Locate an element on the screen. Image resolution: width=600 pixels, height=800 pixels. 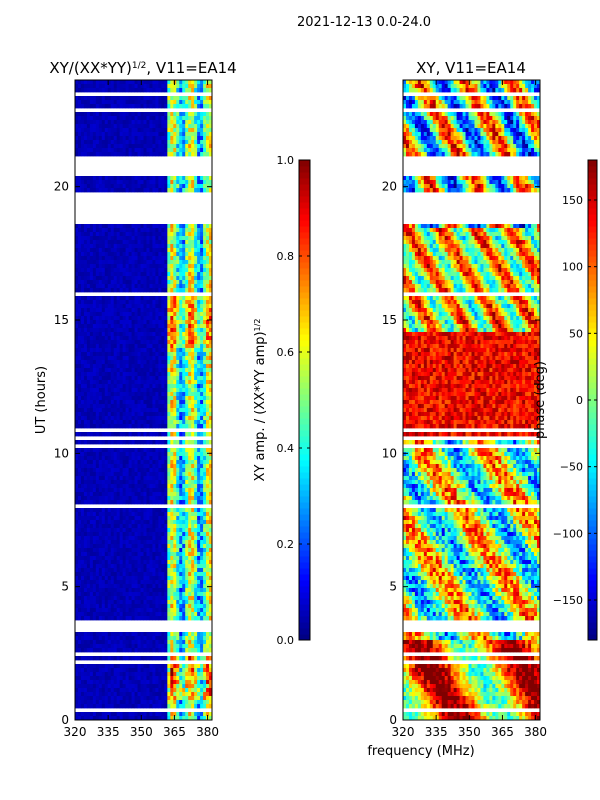
colorbar-tick-label: 100 is located at coordinates (572, 267).